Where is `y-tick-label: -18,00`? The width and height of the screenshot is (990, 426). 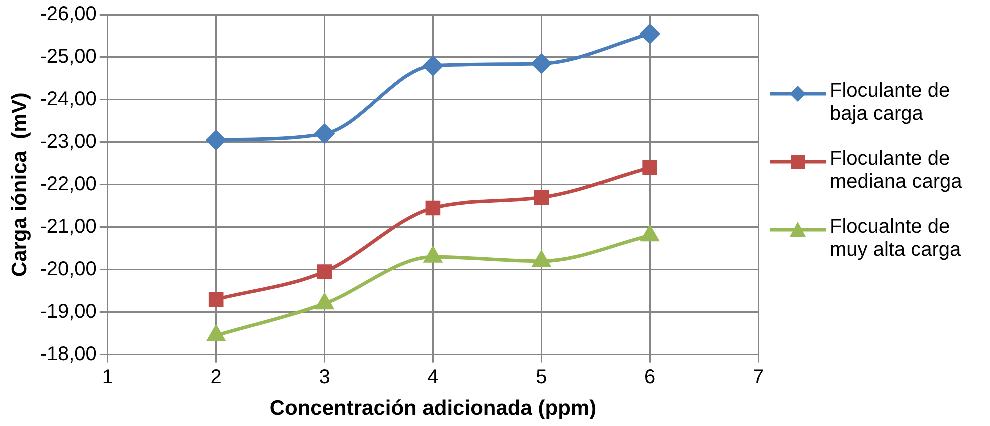
y-tick-label: -18,00 is located at coordinates (68, 354).